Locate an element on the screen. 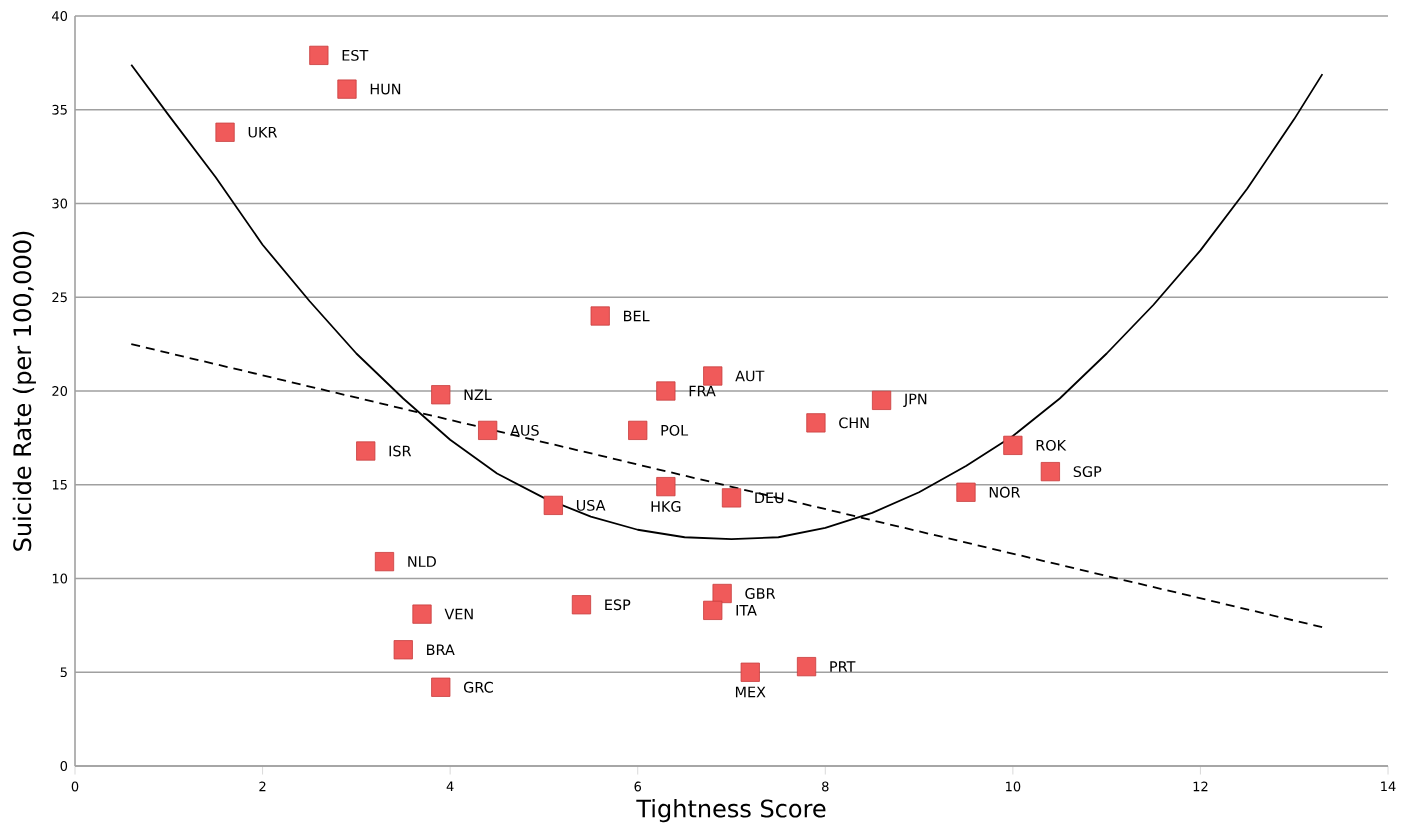 The image size is (1408, 835). annotation: GBR is located at coordinates (760, 593).